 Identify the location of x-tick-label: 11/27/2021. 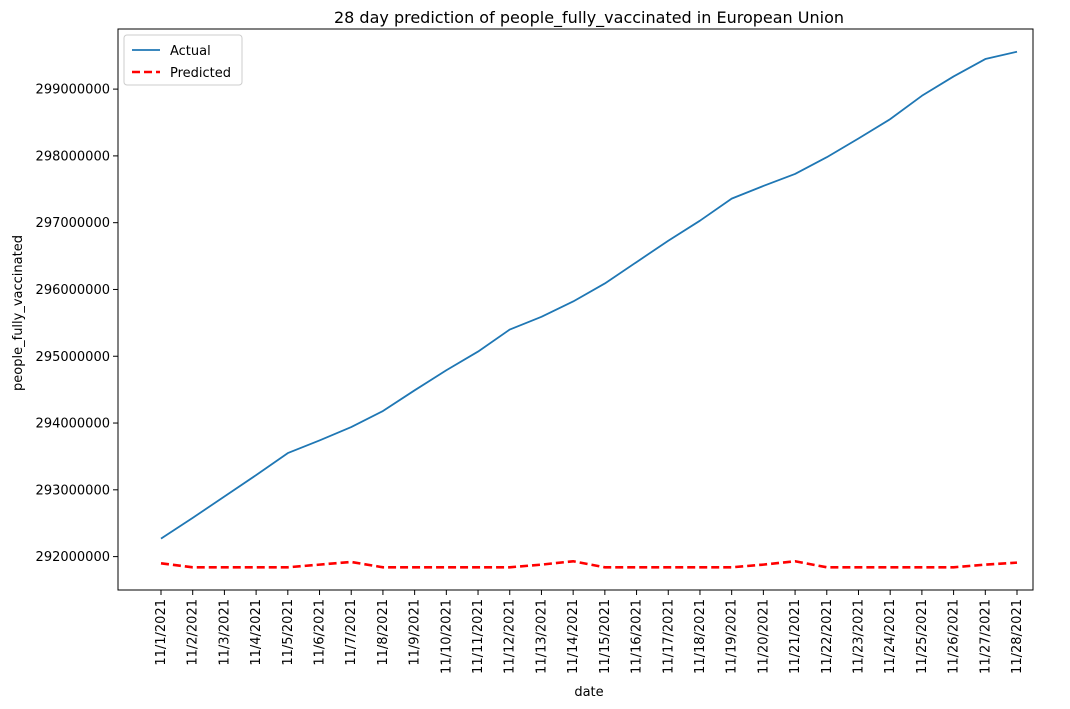
(985, 636).